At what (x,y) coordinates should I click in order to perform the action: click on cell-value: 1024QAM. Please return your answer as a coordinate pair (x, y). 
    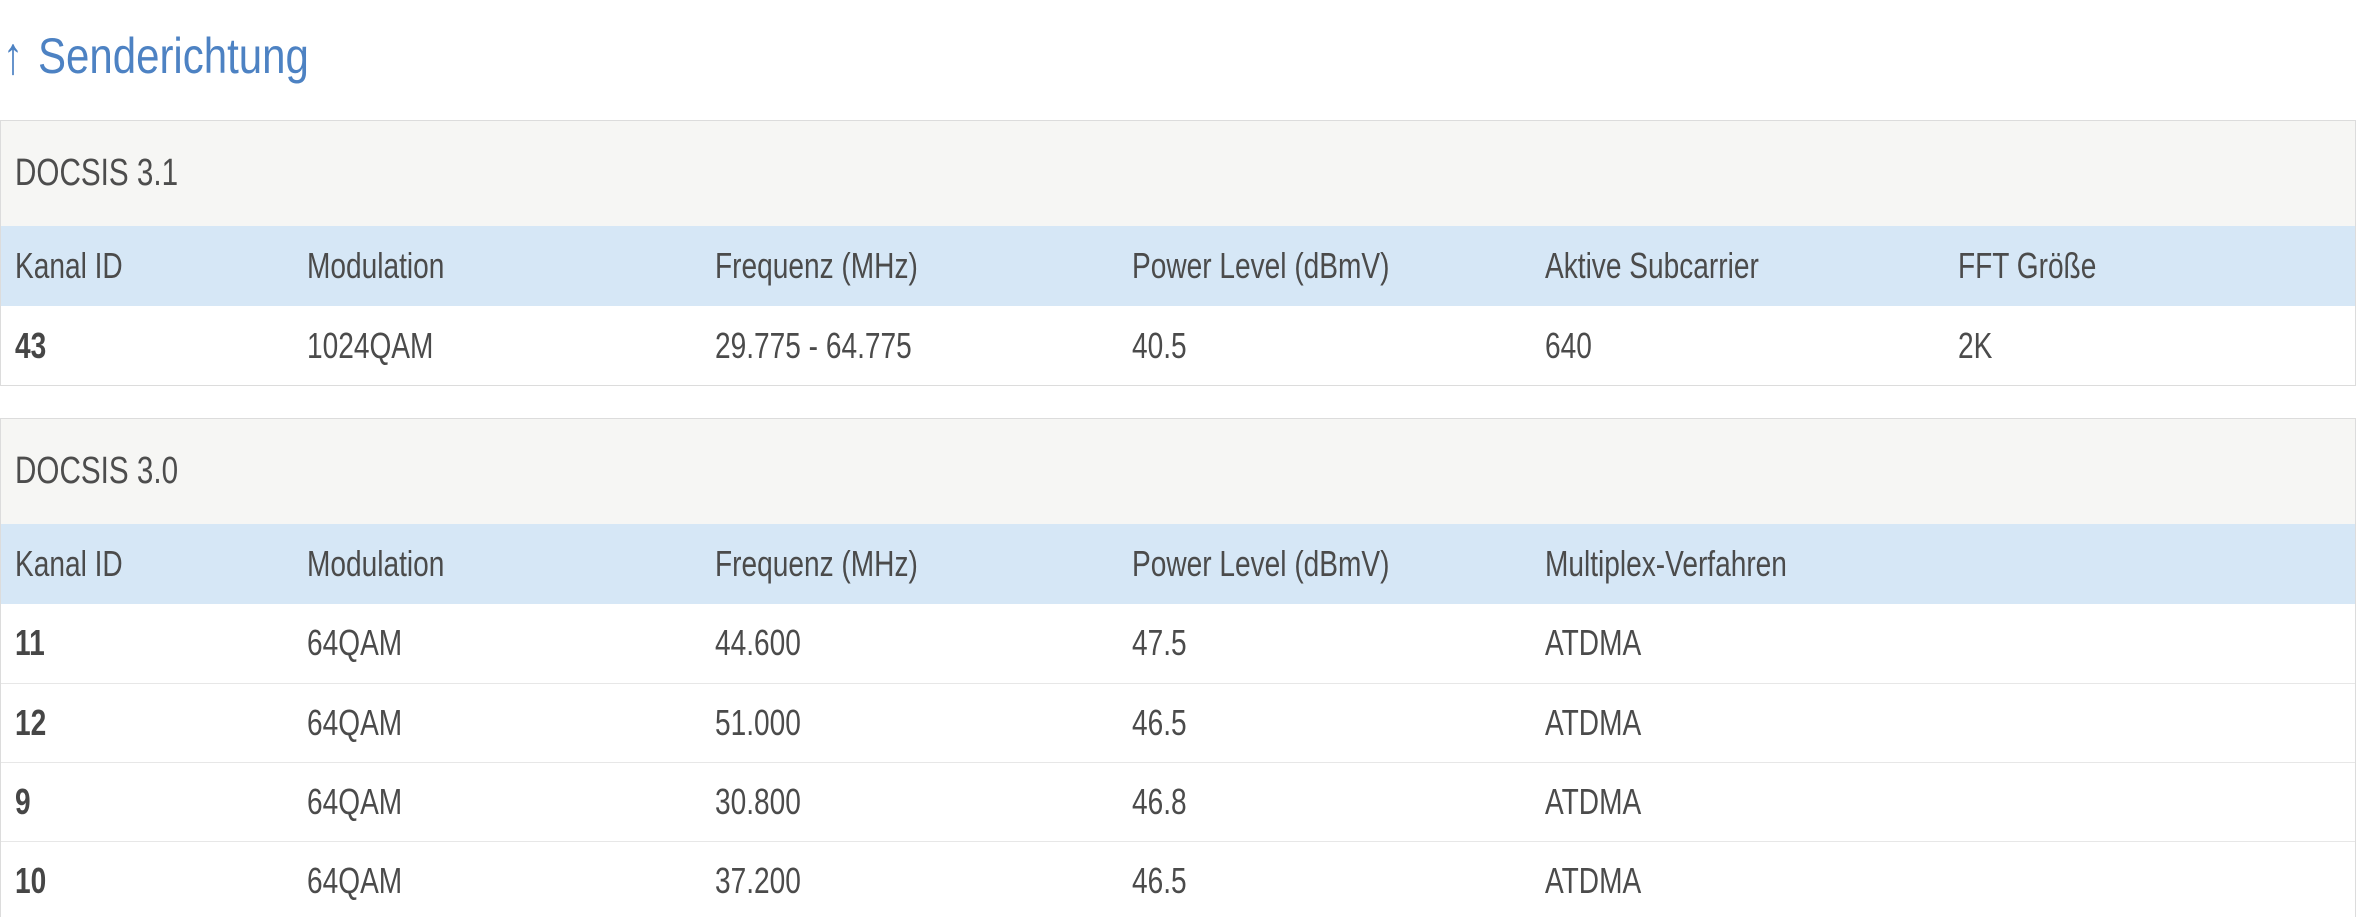
    Looking at the image, I should click on (370, 345).